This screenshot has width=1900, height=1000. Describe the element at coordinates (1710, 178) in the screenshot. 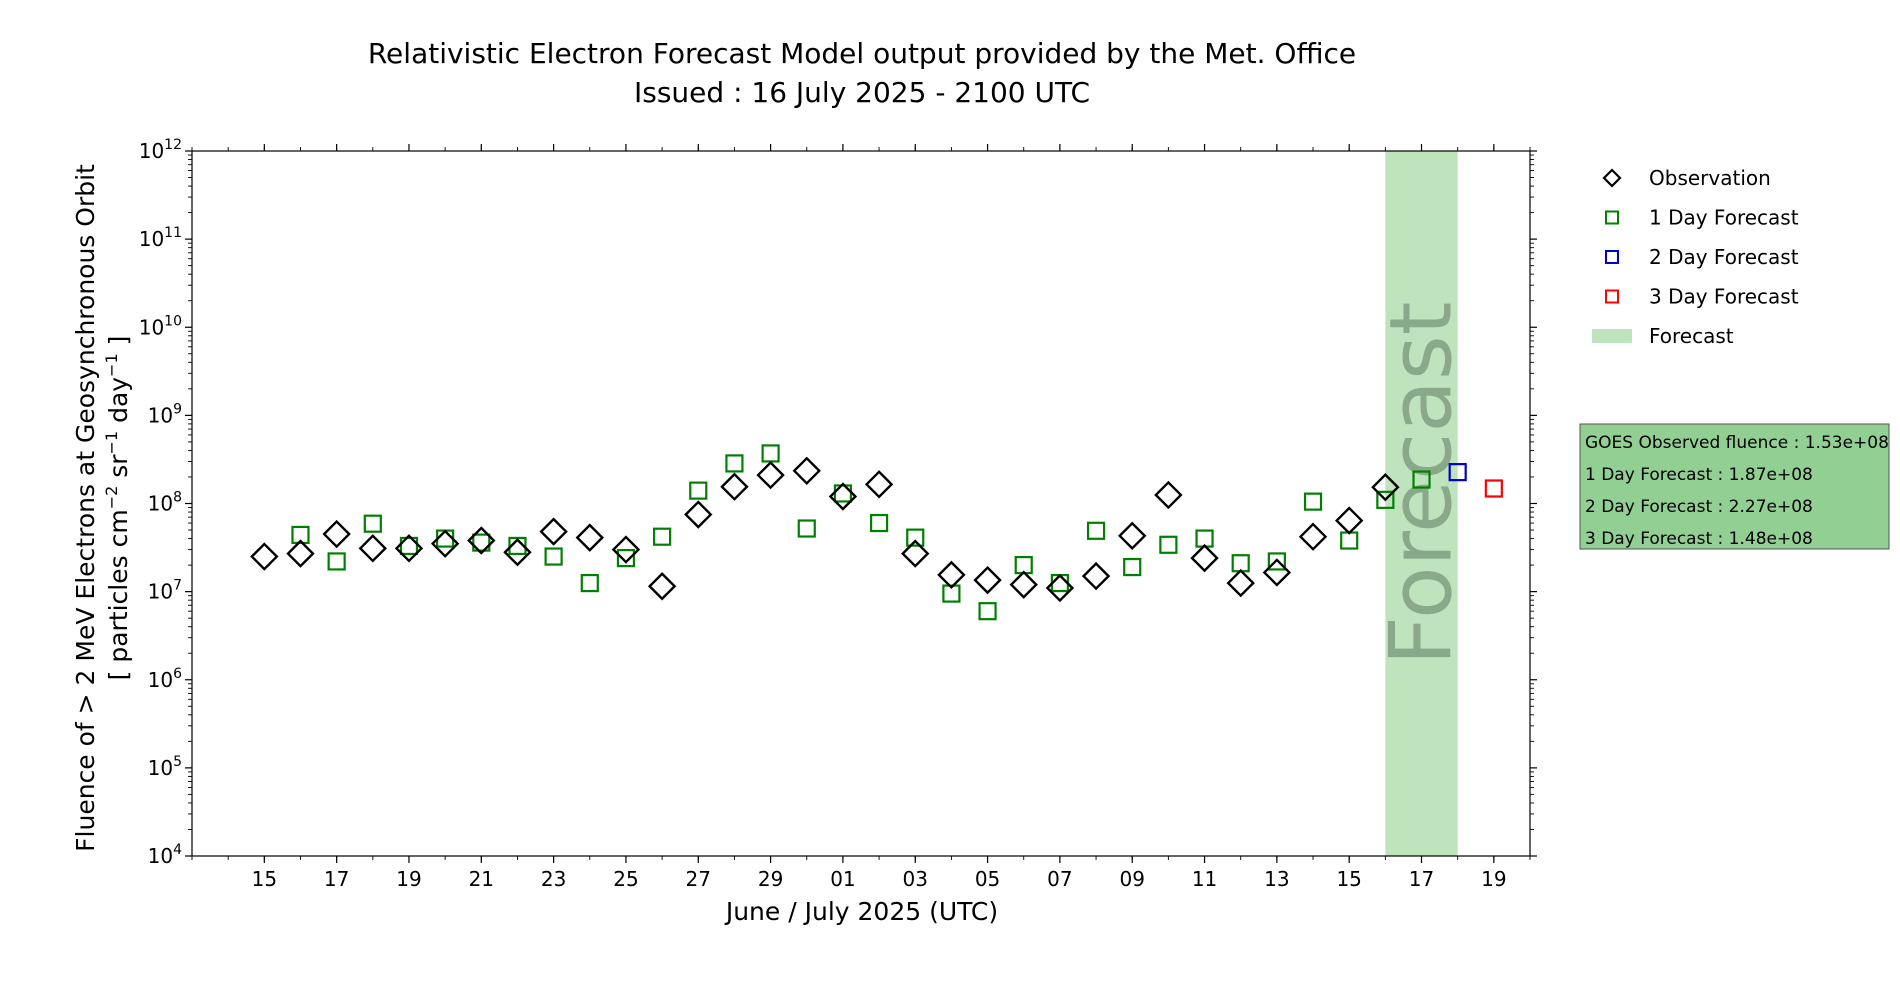

I see `legend-label: Observation` at that location.